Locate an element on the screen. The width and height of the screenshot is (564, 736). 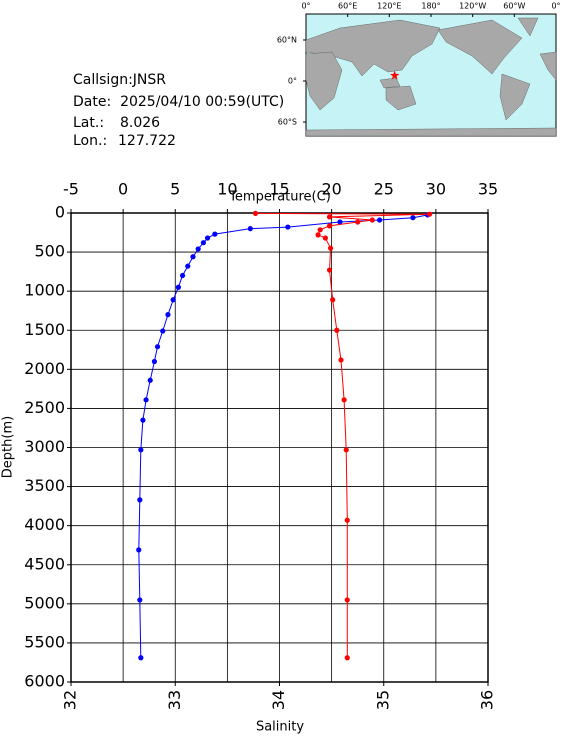
y-tick-label: 1000 is located at coordinates (44, 290).